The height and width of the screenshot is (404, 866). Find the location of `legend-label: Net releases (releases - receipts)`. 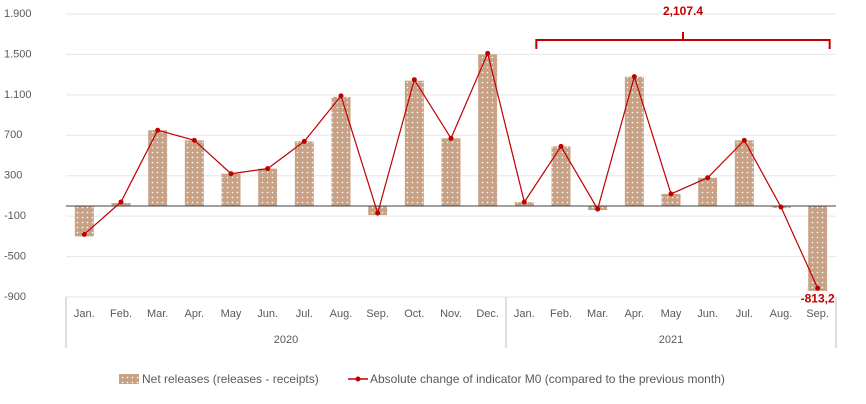

legend-label: Net releases (releases - receipts) is located at coordinates (230, 379).